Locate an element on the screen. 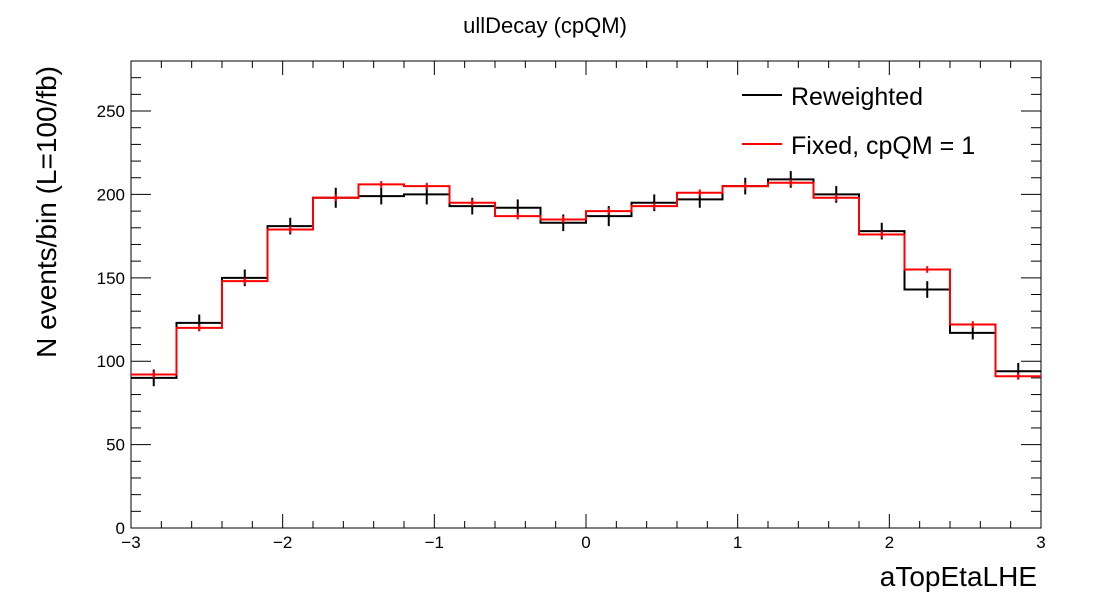 The width and height of the screenshot is (1096, 600). y-tick-label: 50 is located at coordinates (115, 445).